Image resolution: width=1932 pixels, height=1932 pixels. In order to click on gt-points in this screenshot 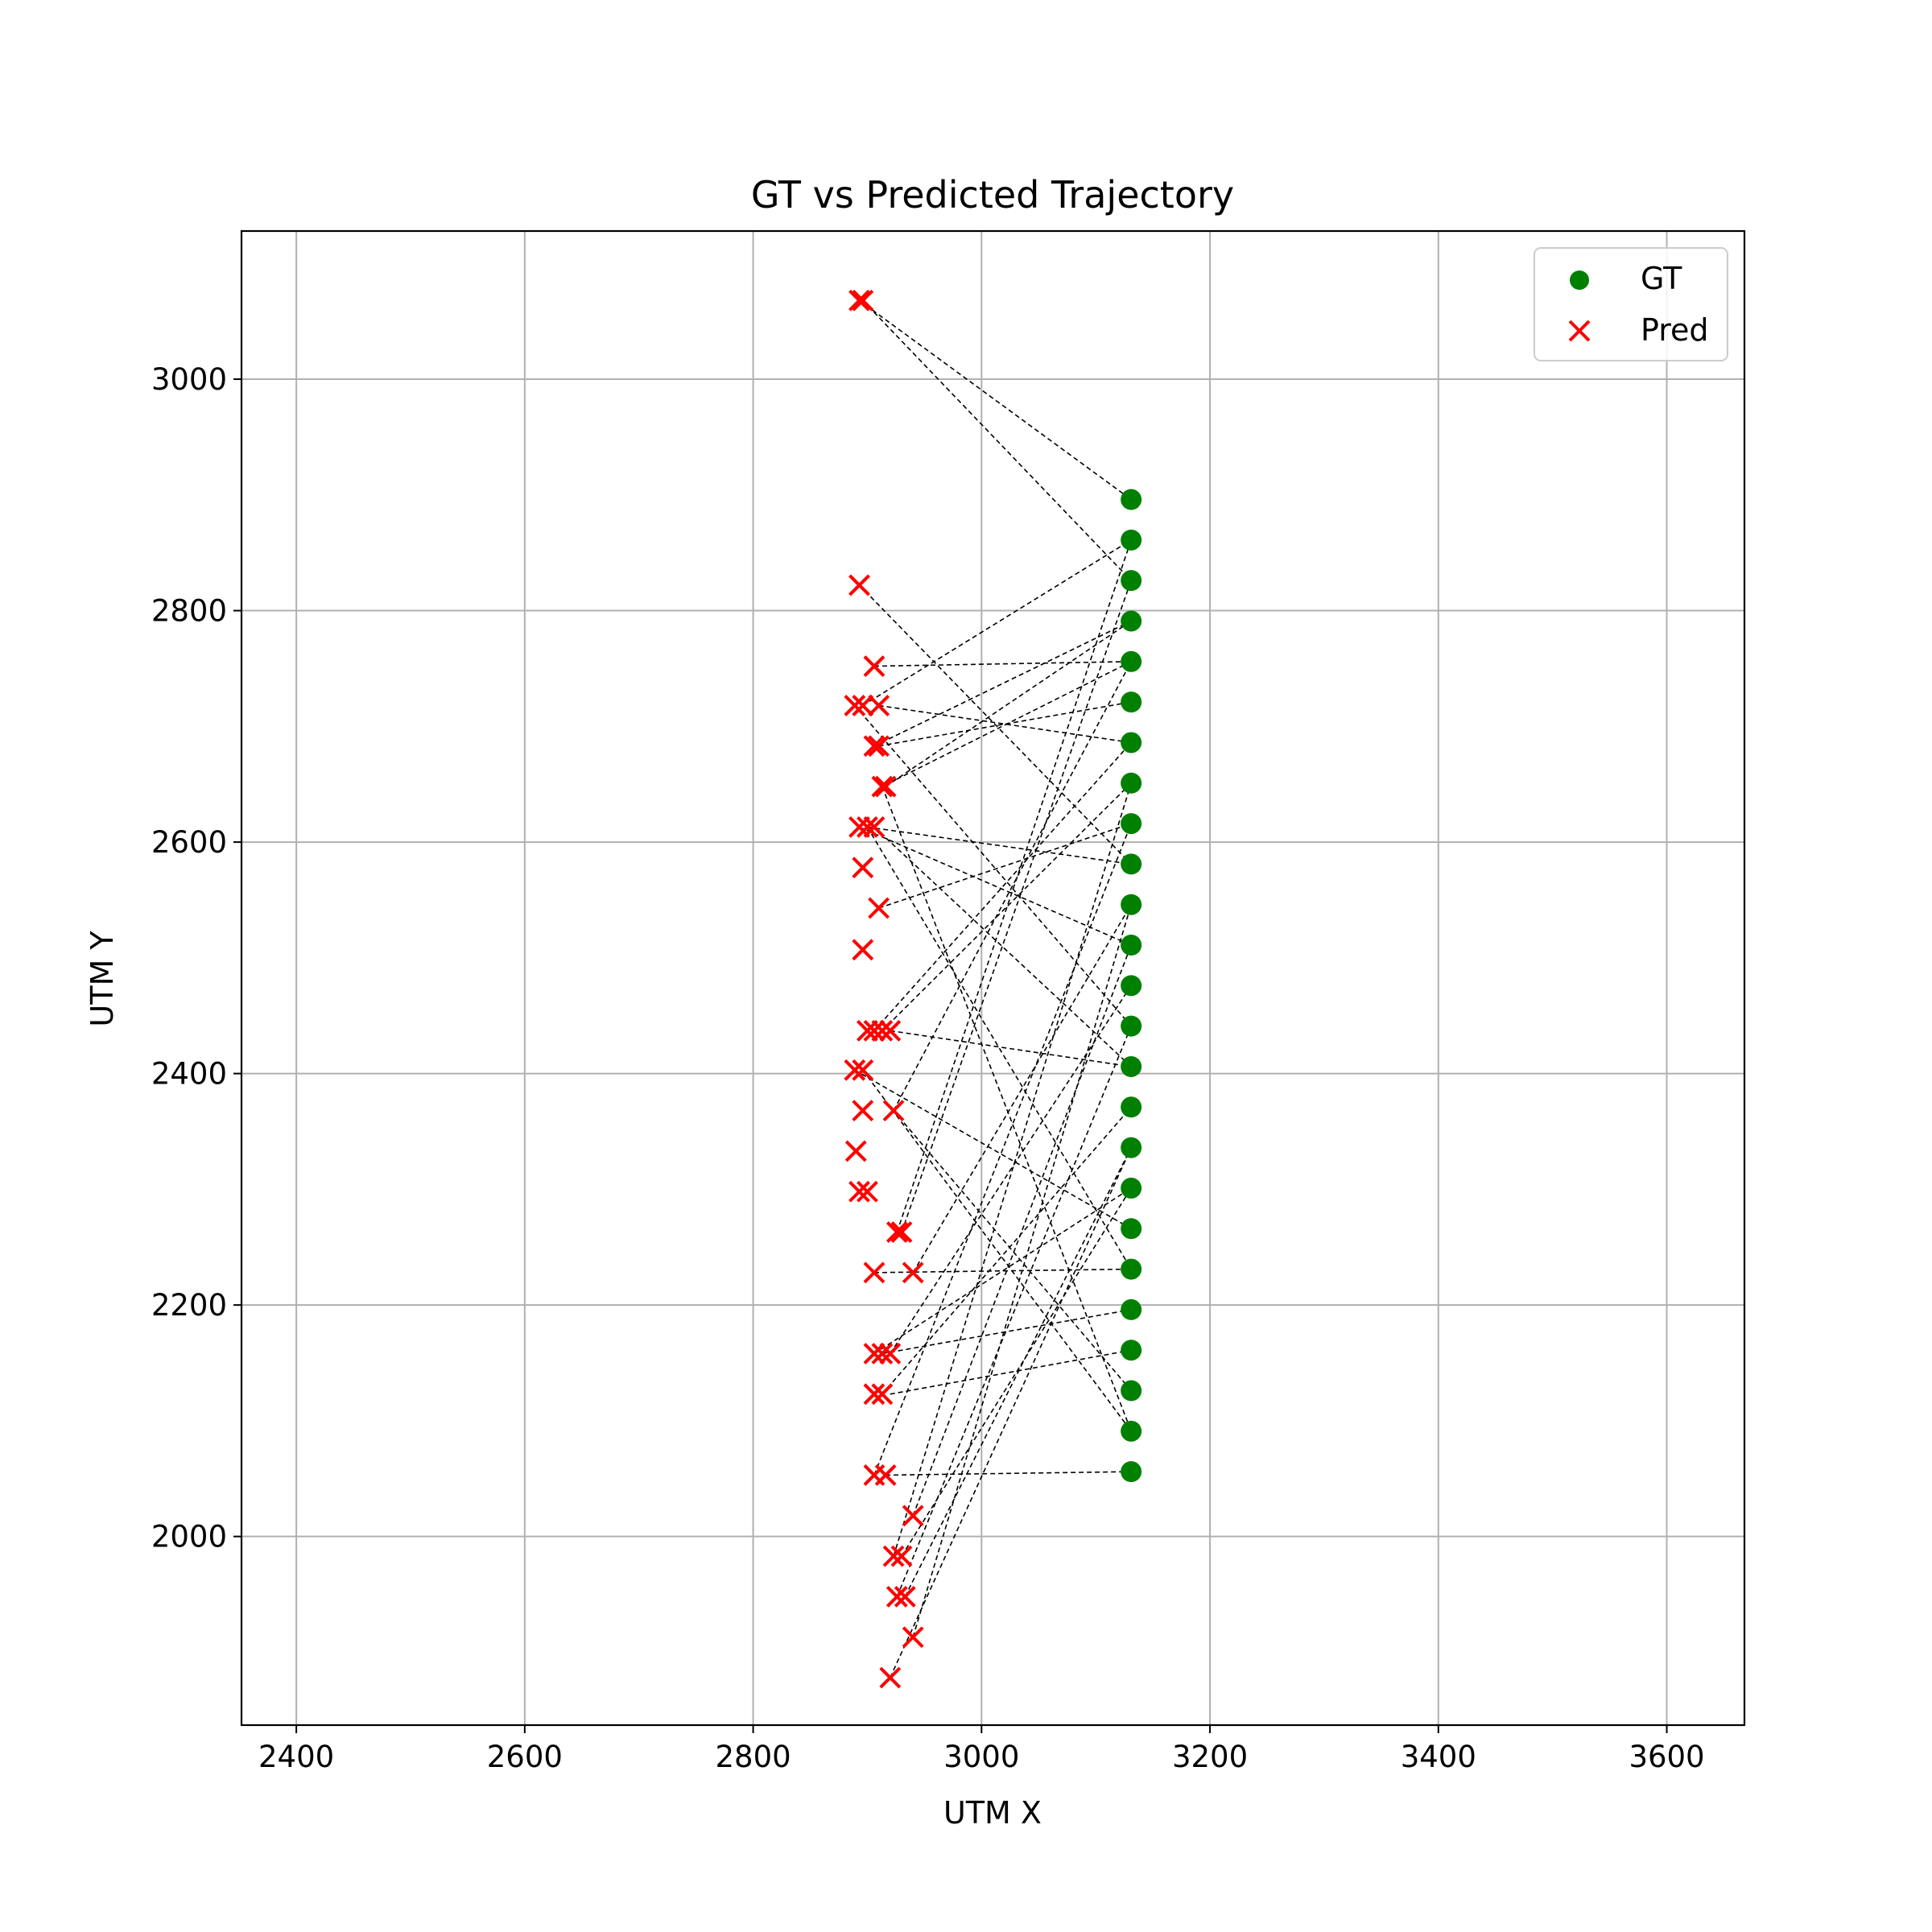, I will do `click(1131, 986)`.